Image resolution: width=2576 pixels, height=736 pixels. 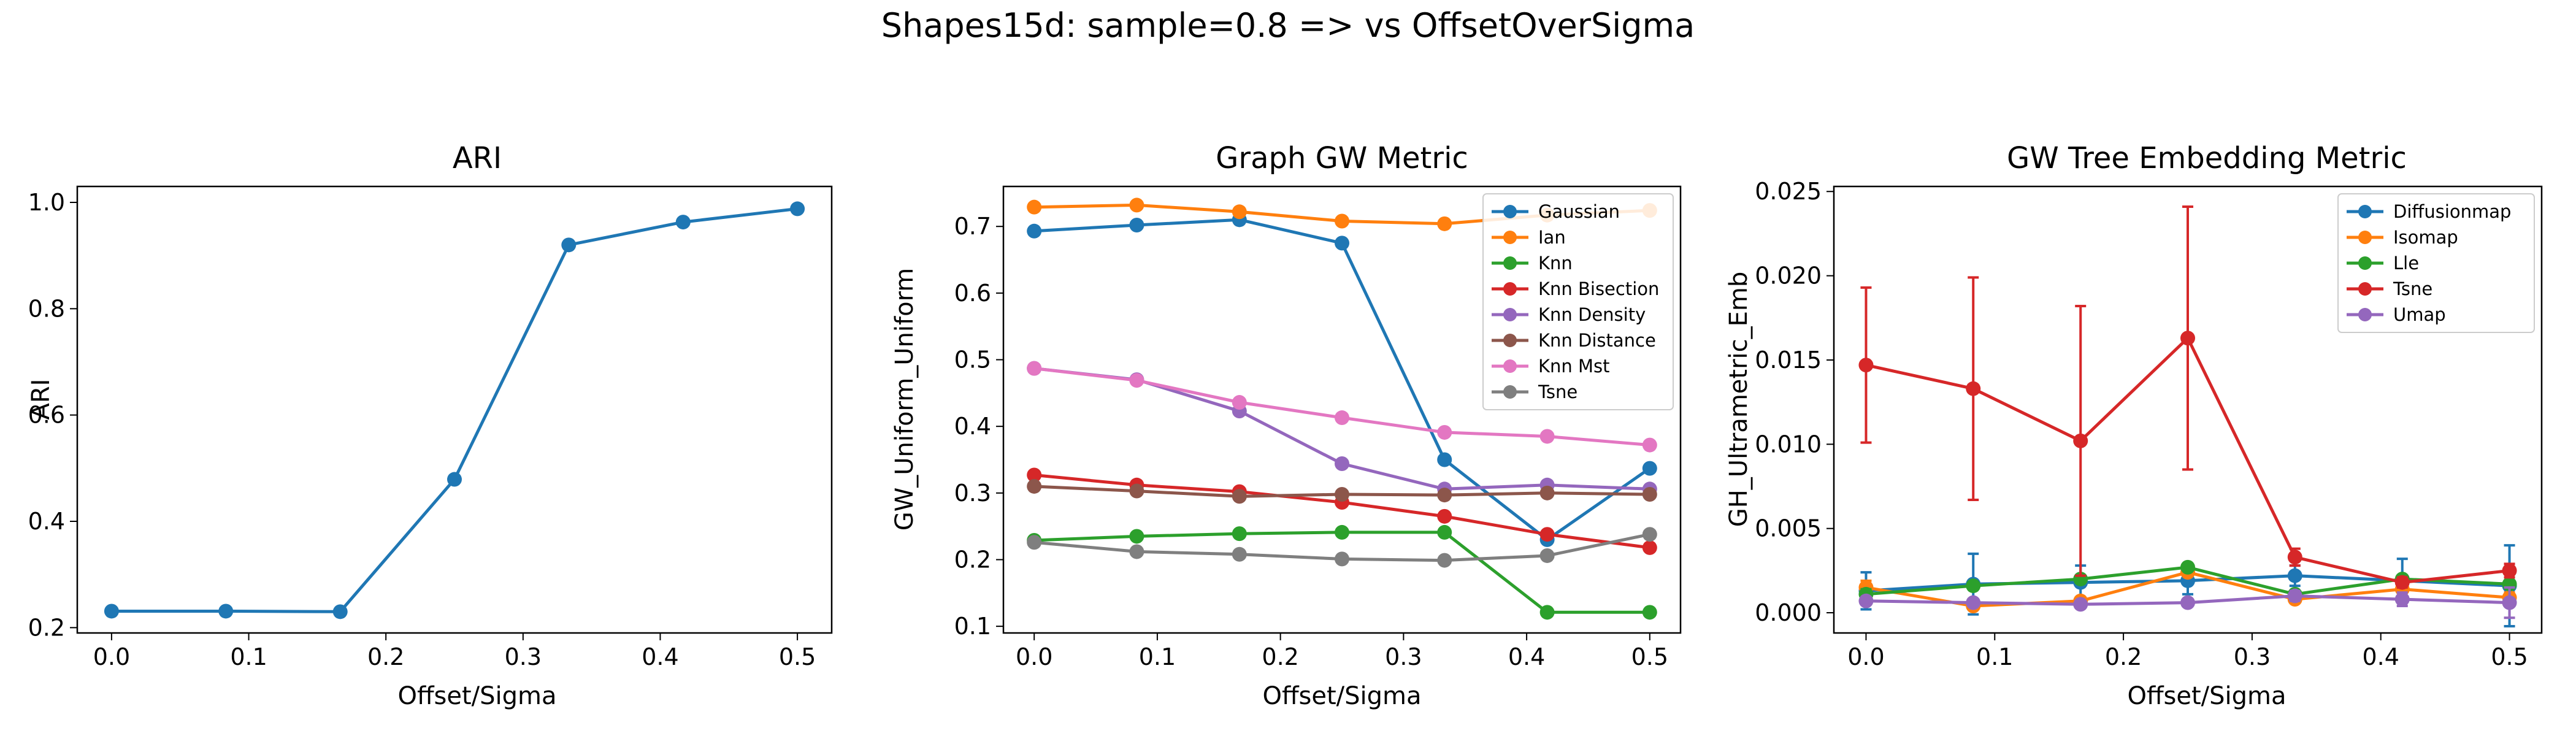 I want to click on legend-label: Isomap, so click(x=2425, y=237).